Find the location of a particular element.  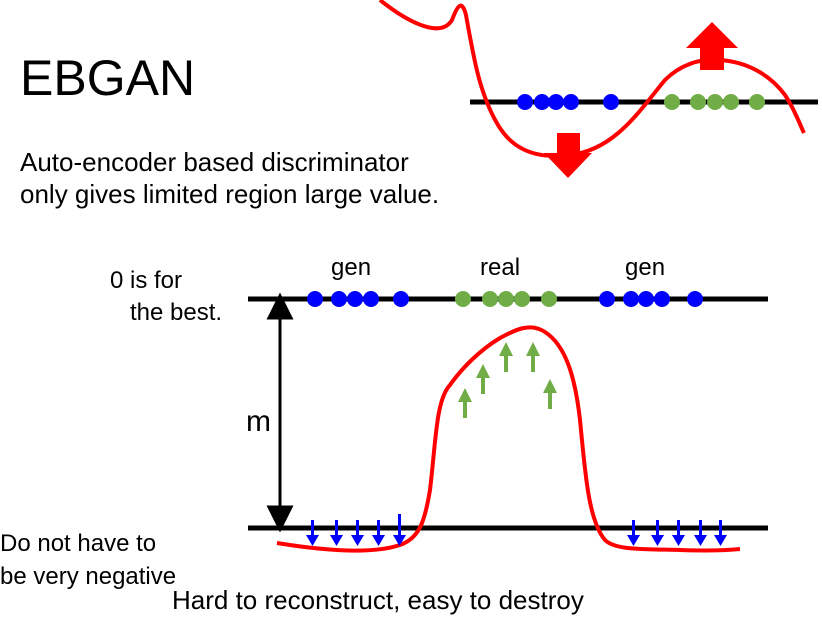

big-up-arrow is located at coordinates (712, 46).